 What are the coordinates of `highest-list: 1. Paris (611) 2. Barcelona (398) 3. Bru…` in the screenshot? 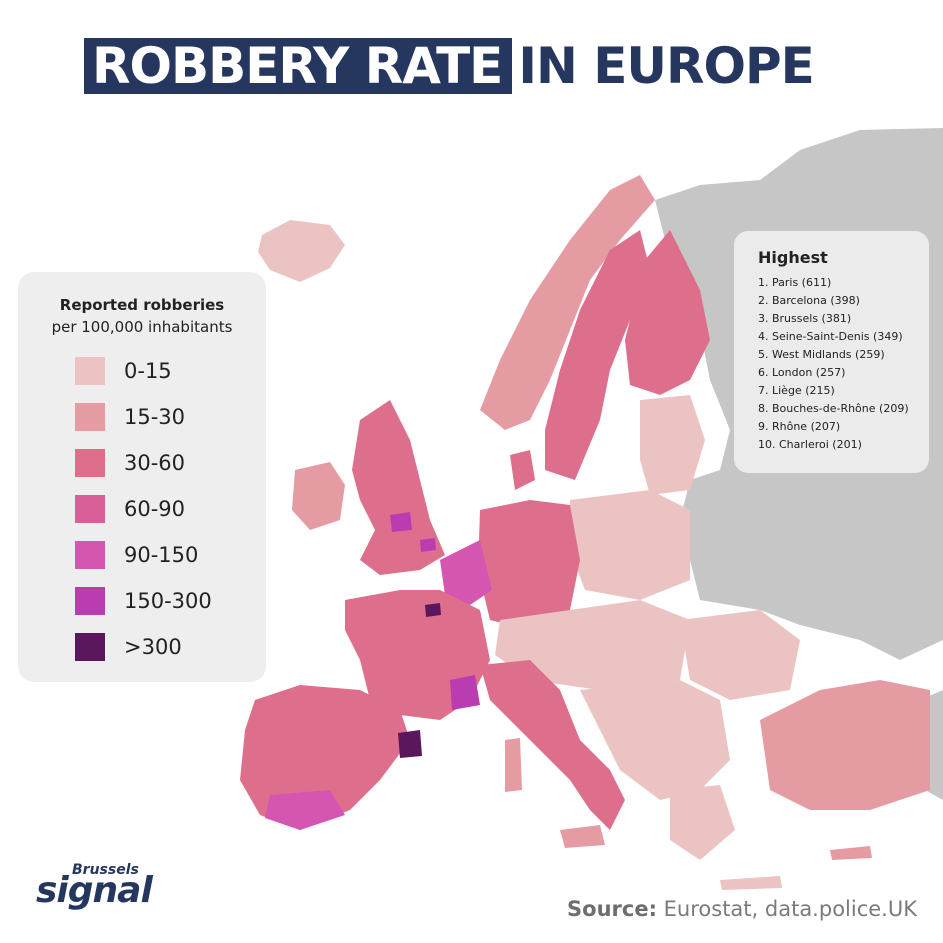 It's located at (833, 364).